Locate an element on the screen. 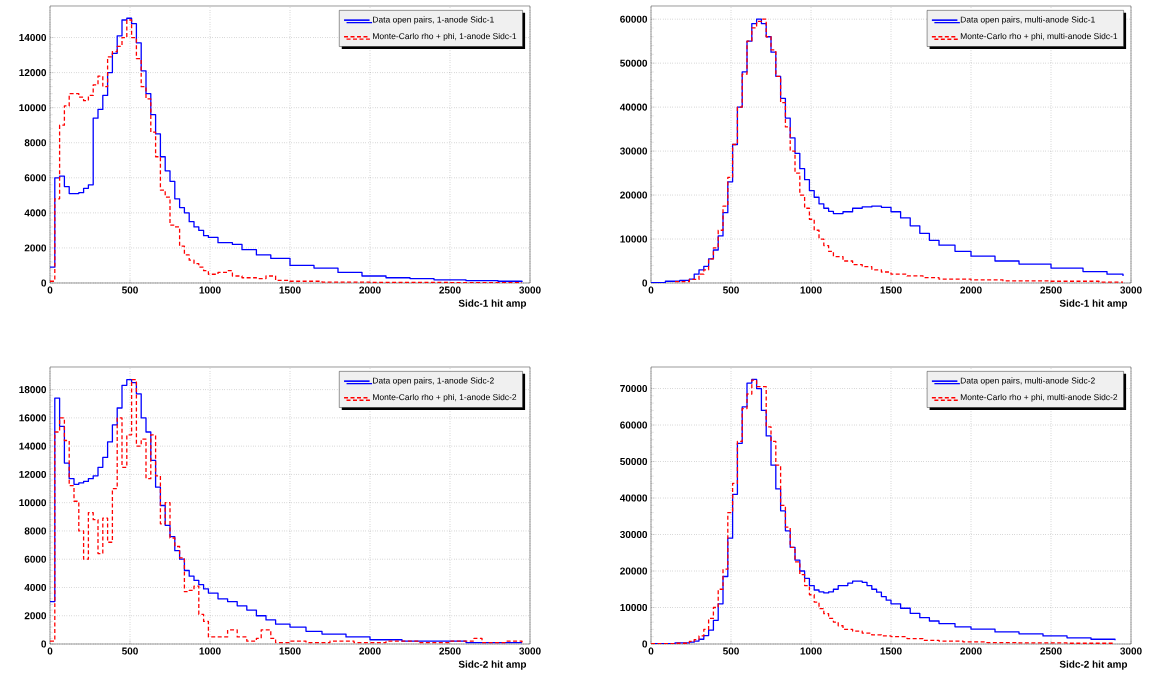 The width and height of the screenshot is (1157, 674). legend-label: Data open pairs, 1-anode Sidc-2 is located at coordinates (433, 381).